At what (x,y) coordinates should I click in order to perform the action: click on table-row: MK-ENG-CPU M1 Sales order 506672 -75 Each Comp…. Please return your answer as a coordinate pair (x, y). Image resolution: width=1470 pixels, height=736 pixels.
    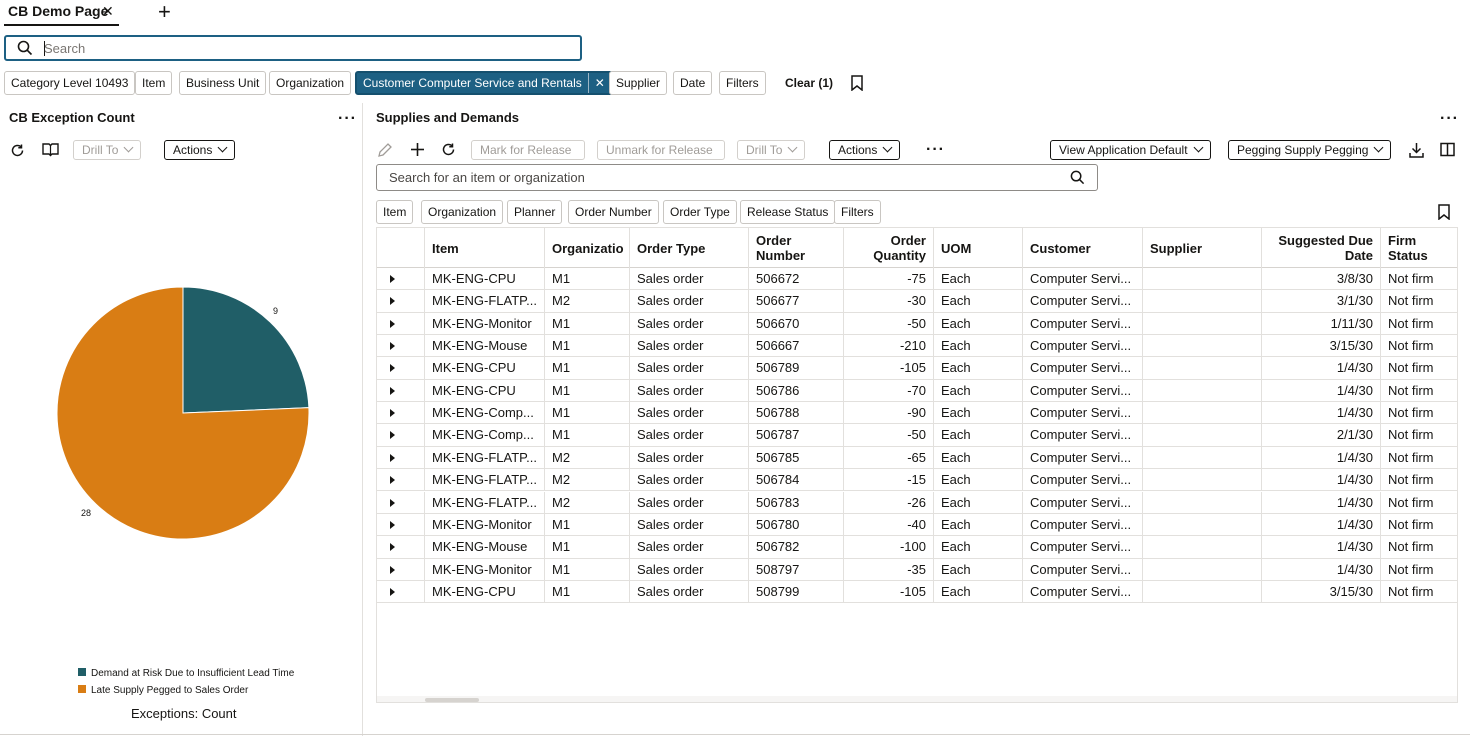
    Looking at the image, I should click on (917, 279).